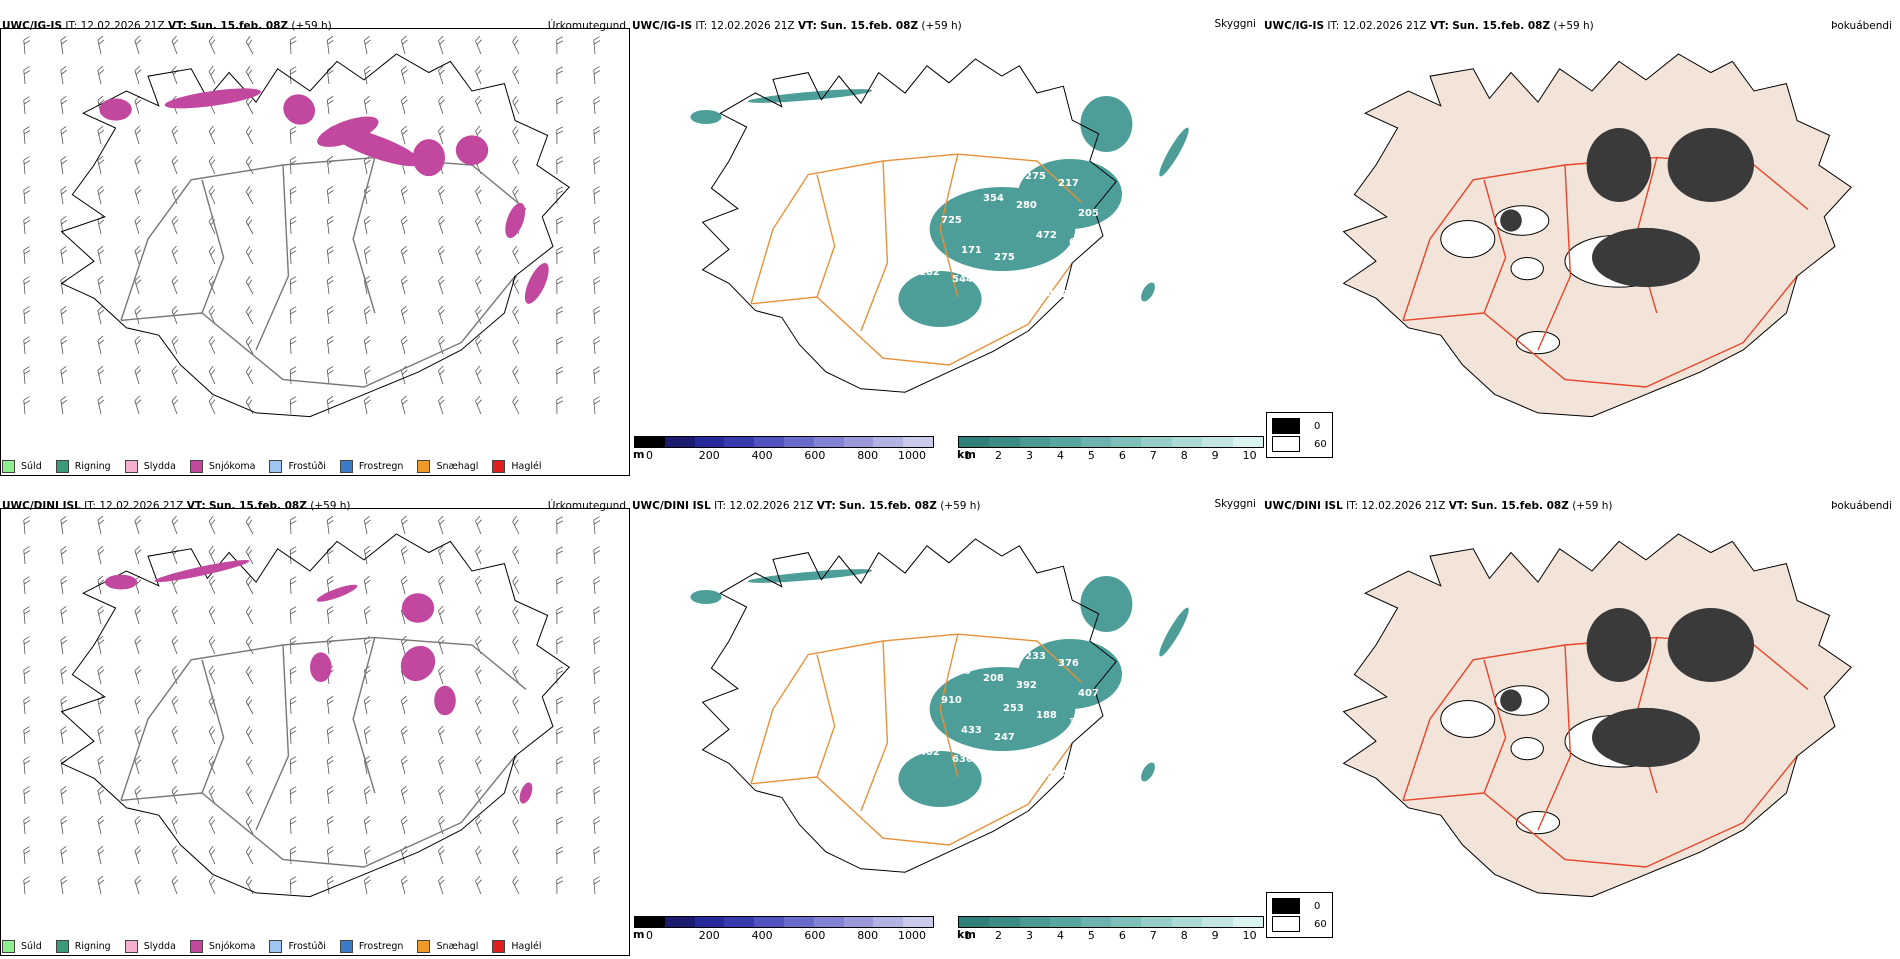 This screenshot has width=1900, height=959. Describe the element at coordinates (814, 455) in the screenshot. I see `colorbar-tick-label: 600` at that location.